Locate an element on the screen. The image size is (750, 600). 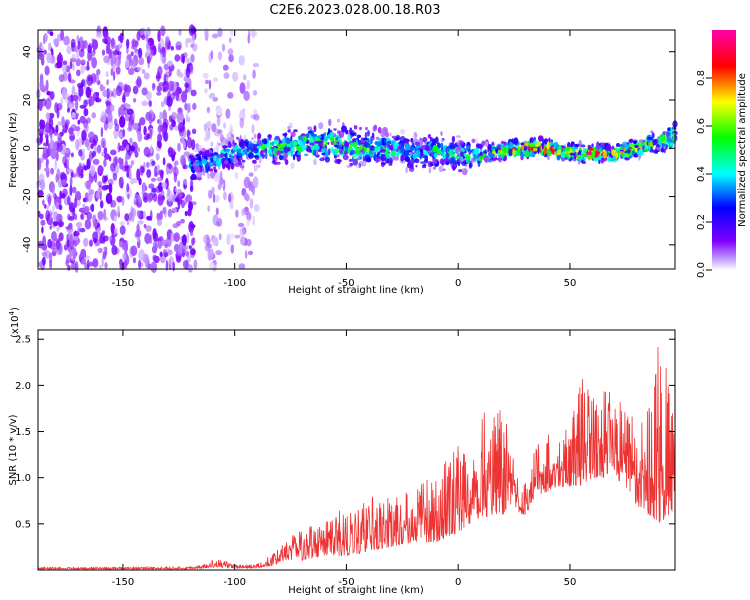
x-tick-label: 0 is located at coordinates (458, 582).